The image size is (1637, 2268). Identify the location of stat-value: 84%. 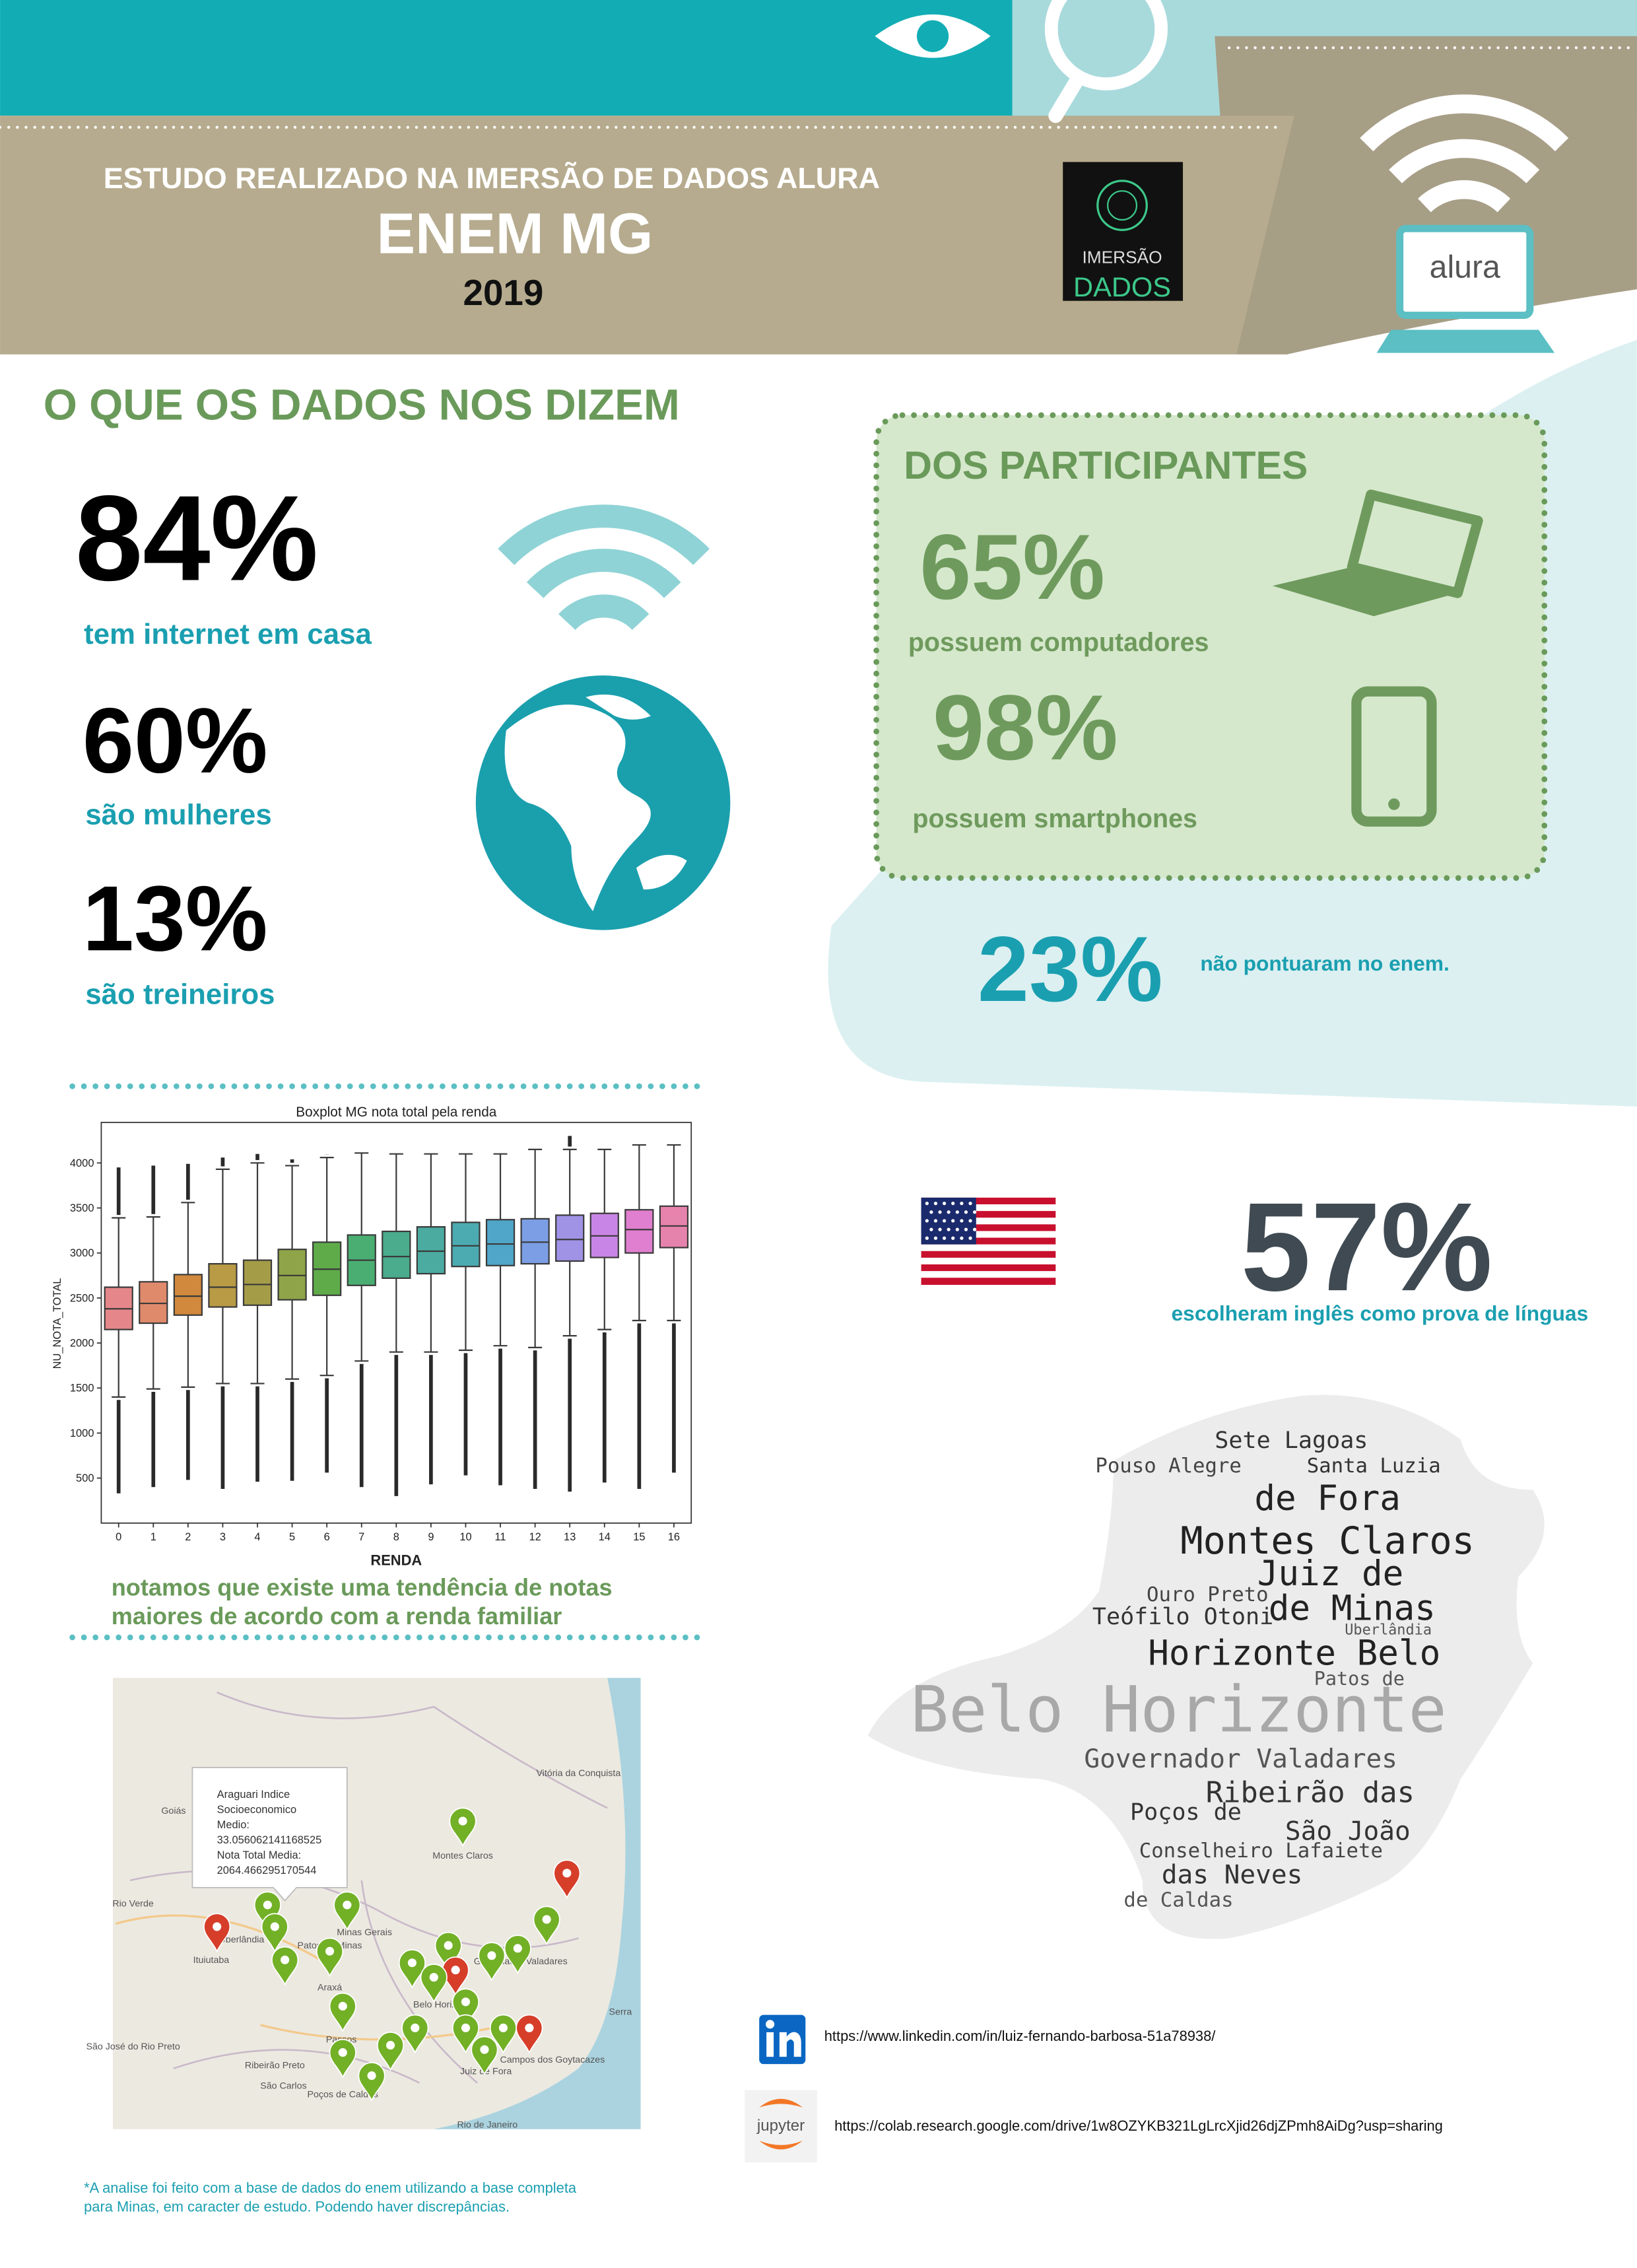
(196, 537).